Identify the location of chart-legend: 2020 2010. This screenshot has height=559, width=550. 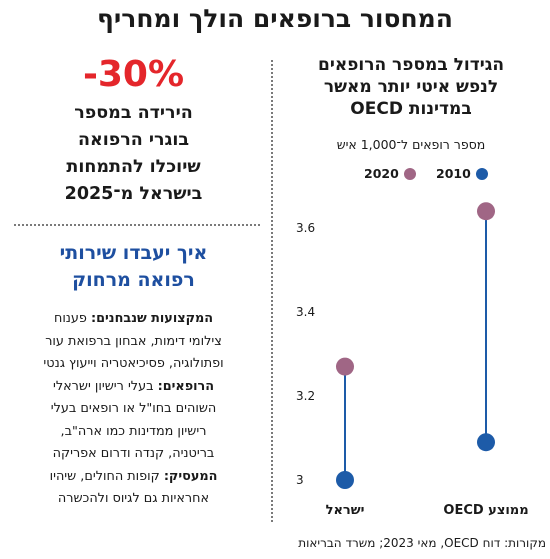
(411, 174).